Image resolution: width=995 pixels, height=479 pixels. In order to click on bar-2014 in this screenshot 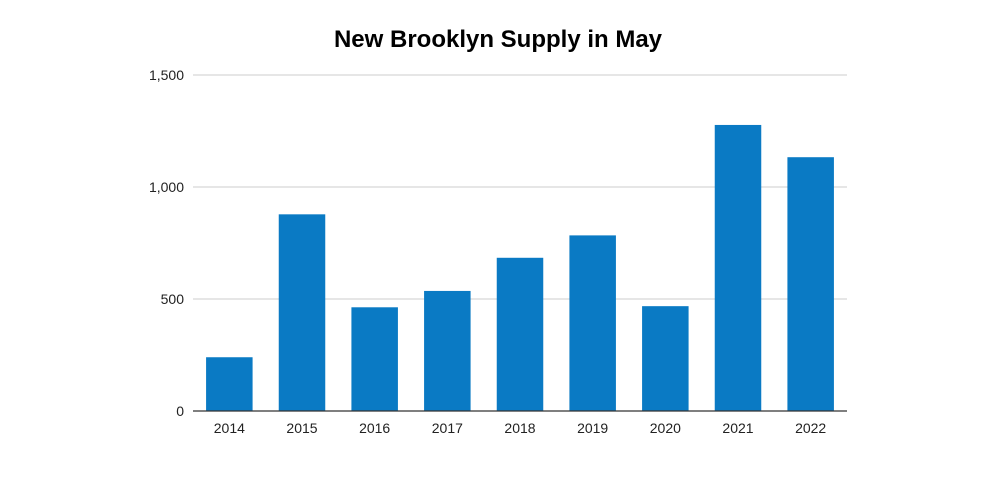, I will do `click(229, 384)`.